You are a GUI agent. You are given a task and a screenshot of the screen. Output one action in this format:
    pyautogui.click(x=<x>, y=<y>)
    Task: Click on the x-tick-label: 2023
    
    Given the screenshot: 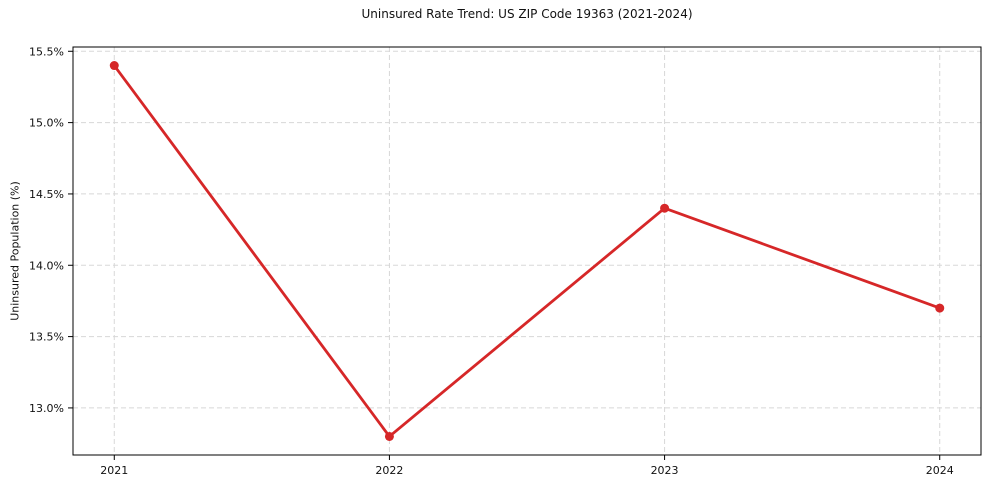 What is the action you would take?
    pyautogui.click(x=665, y=470)
    